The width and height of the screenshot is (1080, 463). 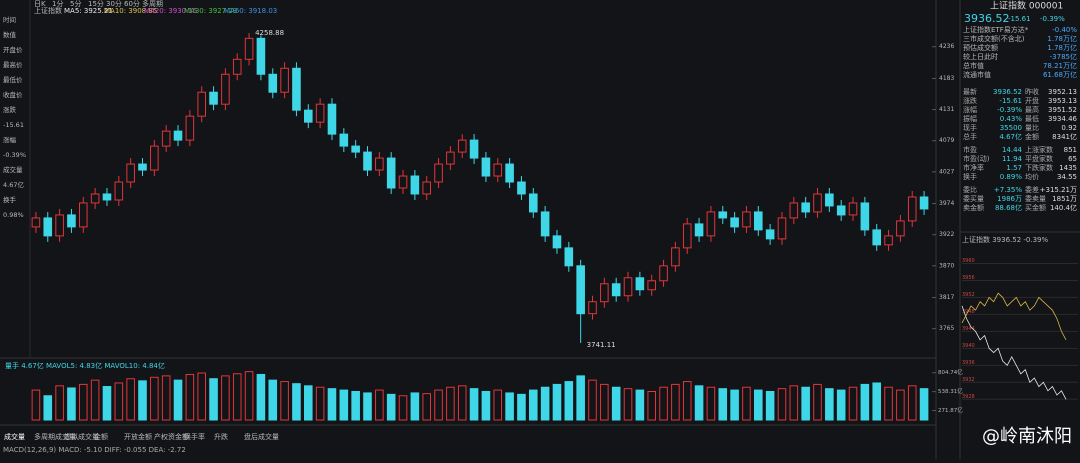 What do you see at coordinates (946, 140) in the screenshot?
I see `y-tick-label: 4079` at bounding box center [946, 140].